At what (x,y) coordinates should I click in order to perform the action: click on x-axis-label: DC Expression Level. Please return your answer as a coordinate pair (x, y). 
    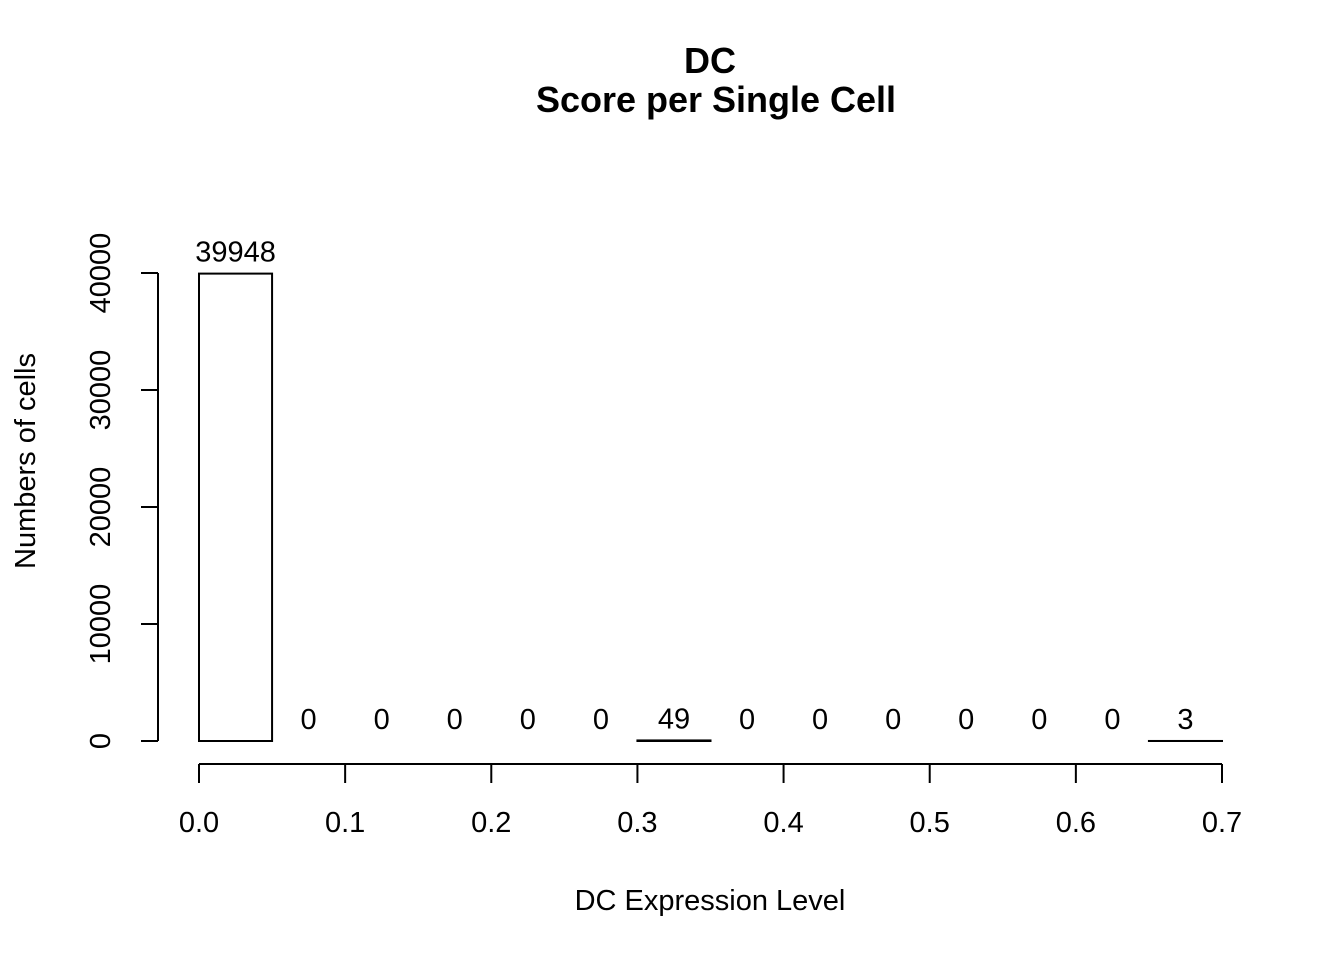
    Looking at the image, I should click on (710, 901).